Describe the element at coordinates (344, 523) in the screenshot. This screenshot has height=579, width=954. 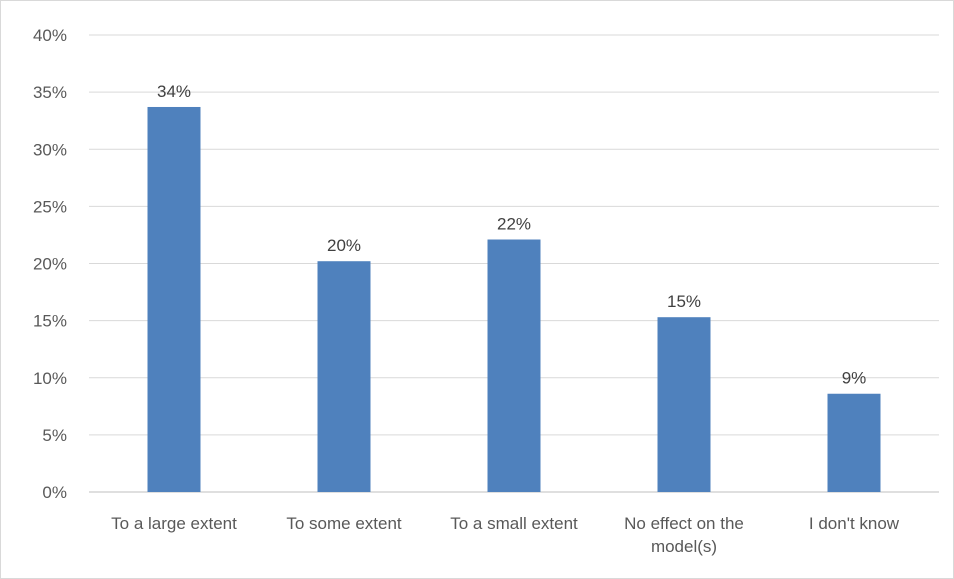
I see `x-tick-label: To some extent` at that location.